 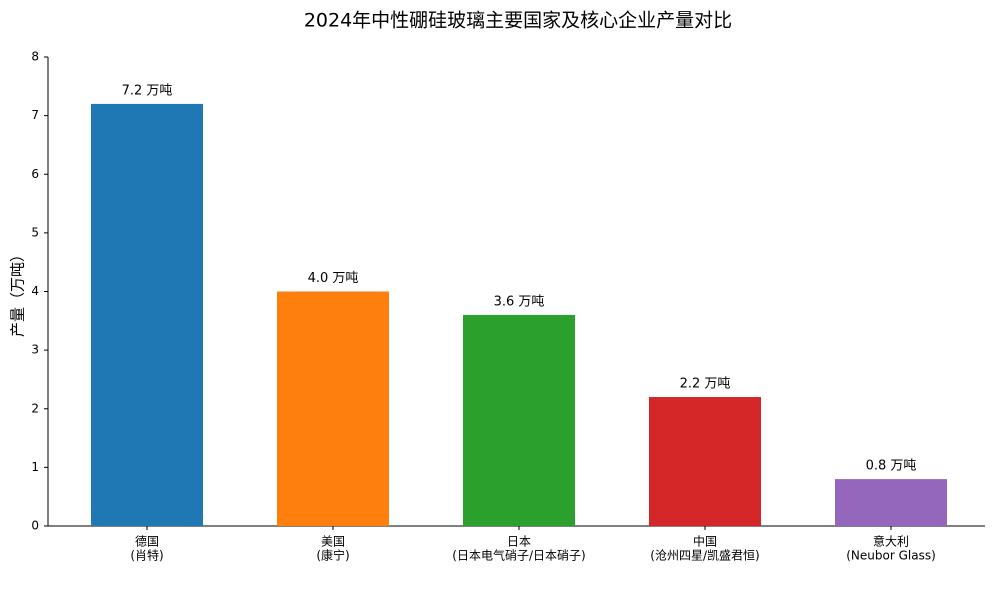 I want to click on x-tick-label: 中国, so click(x=705, y=541).